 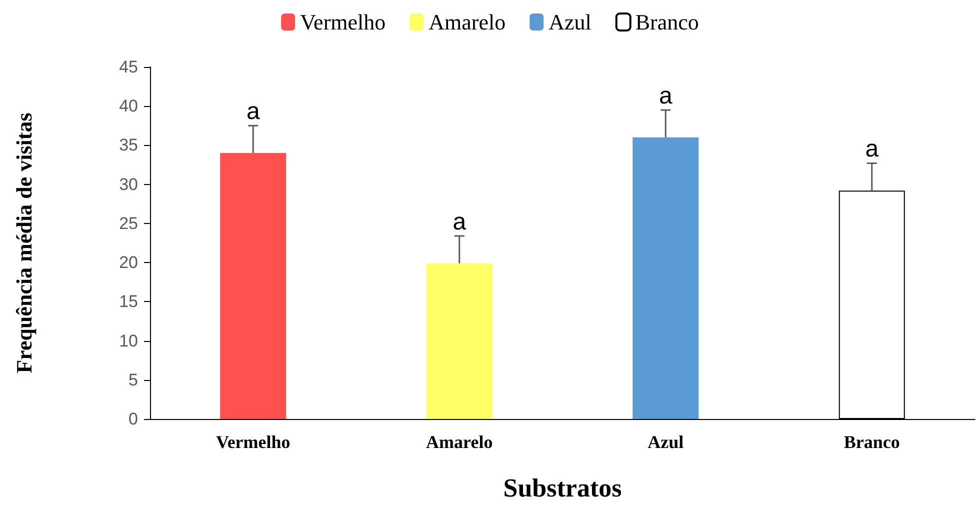 What do you see at coordinates (570, 22) in the screenshot?
I see `legend-label: Azul` at bounding box center [570, 22].